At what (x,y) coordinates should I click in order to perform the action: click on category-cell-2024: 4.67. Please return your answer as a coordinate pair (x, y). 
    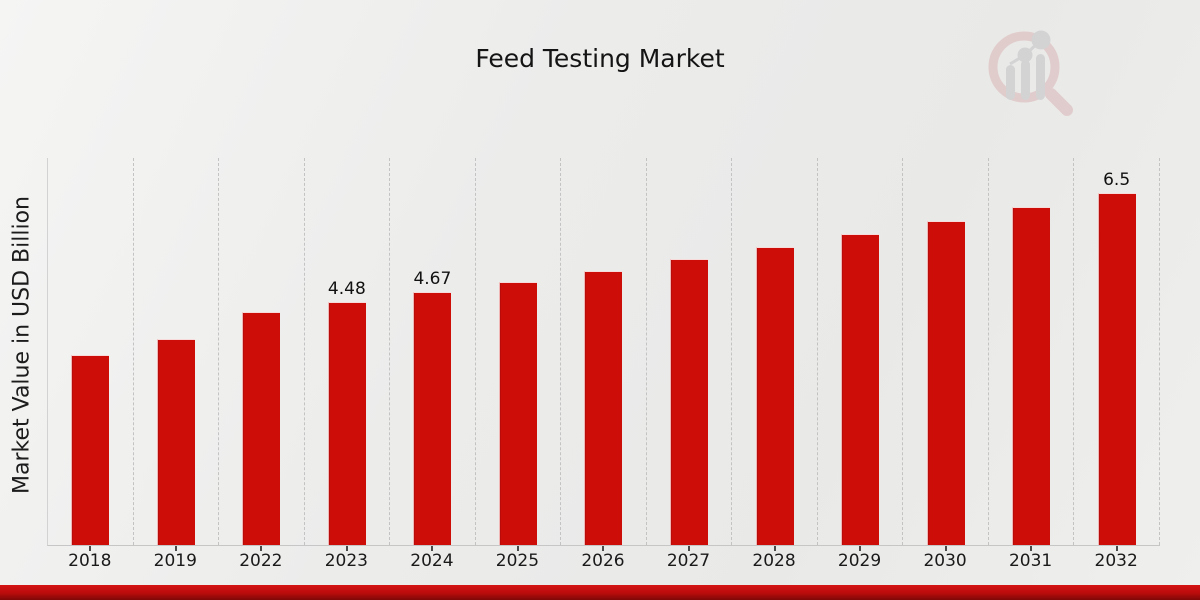
    Looking at the image, I should click on (433, 354).